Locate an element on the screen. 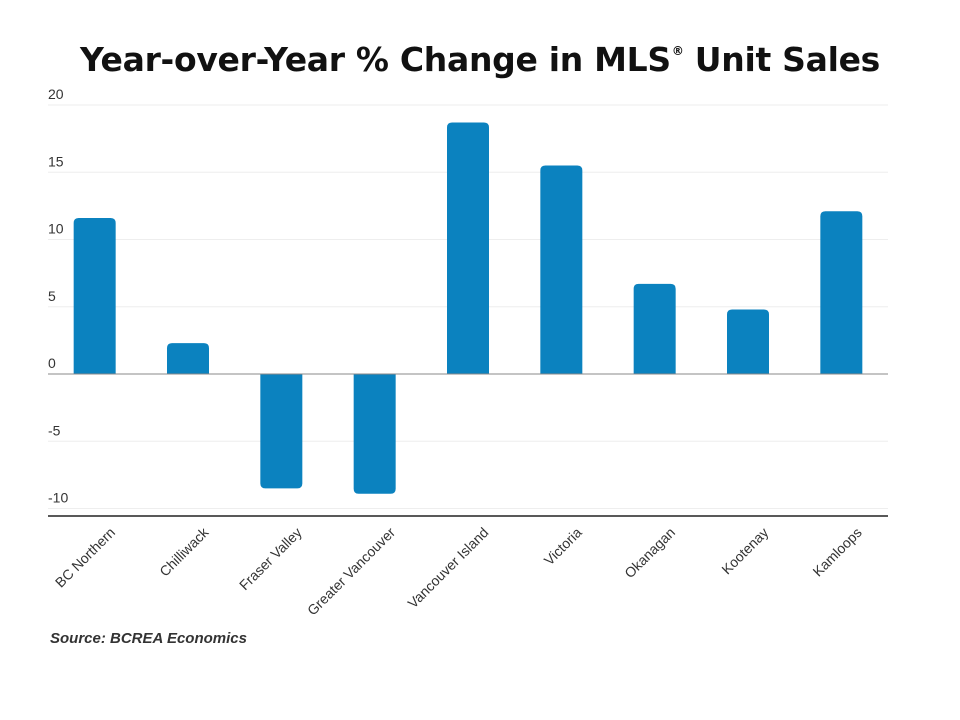  chart-title-suffix: Unit Sales is located at coordinates (782, 59).